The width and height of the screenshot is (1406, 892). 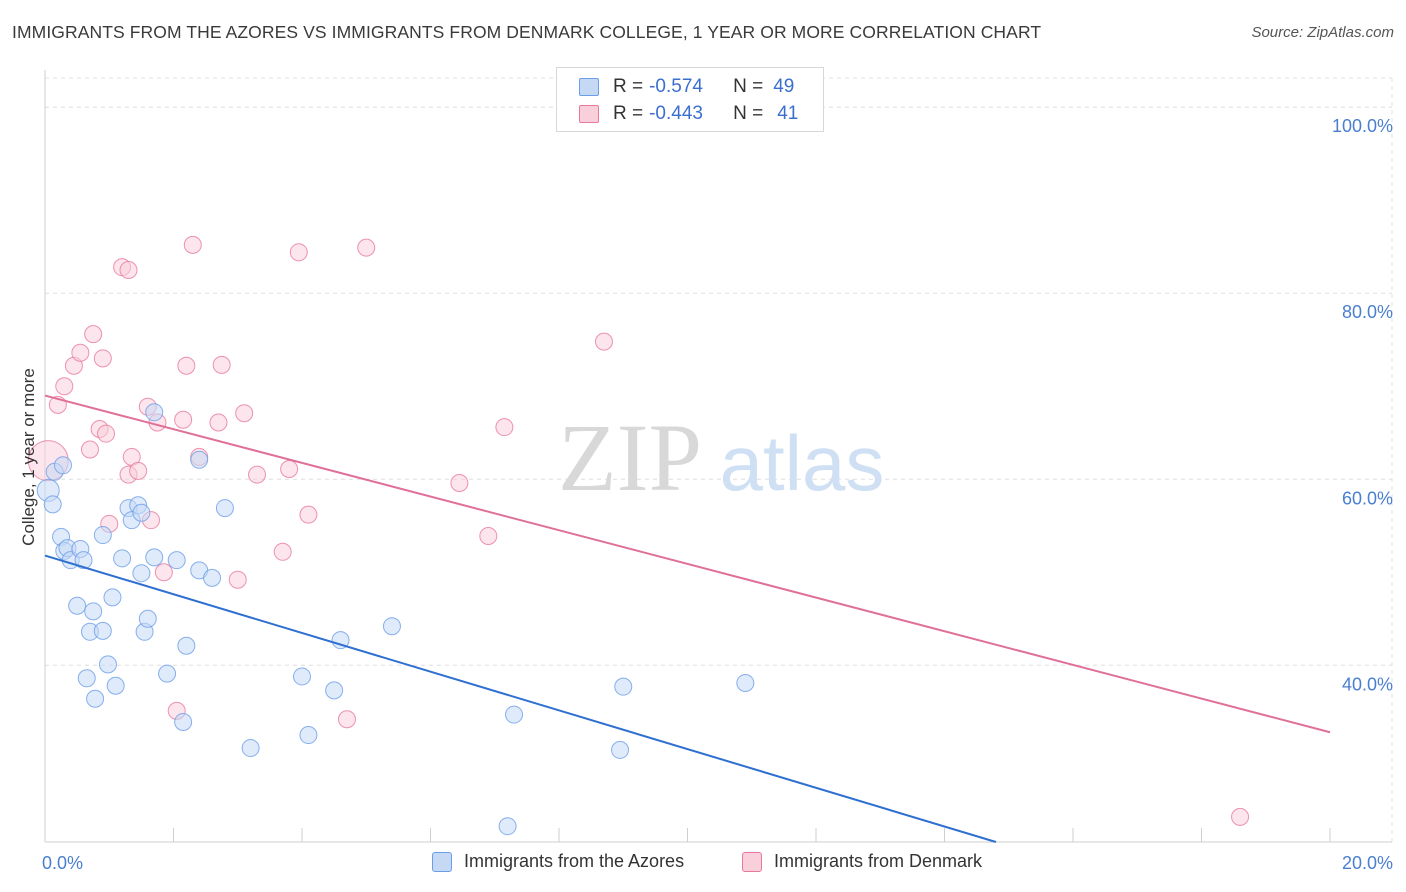 What do you see at coordinates (1367, 498) in the screenshot?
I see `y-tick-label: 60.0%` at bounding box center [1367, 498].